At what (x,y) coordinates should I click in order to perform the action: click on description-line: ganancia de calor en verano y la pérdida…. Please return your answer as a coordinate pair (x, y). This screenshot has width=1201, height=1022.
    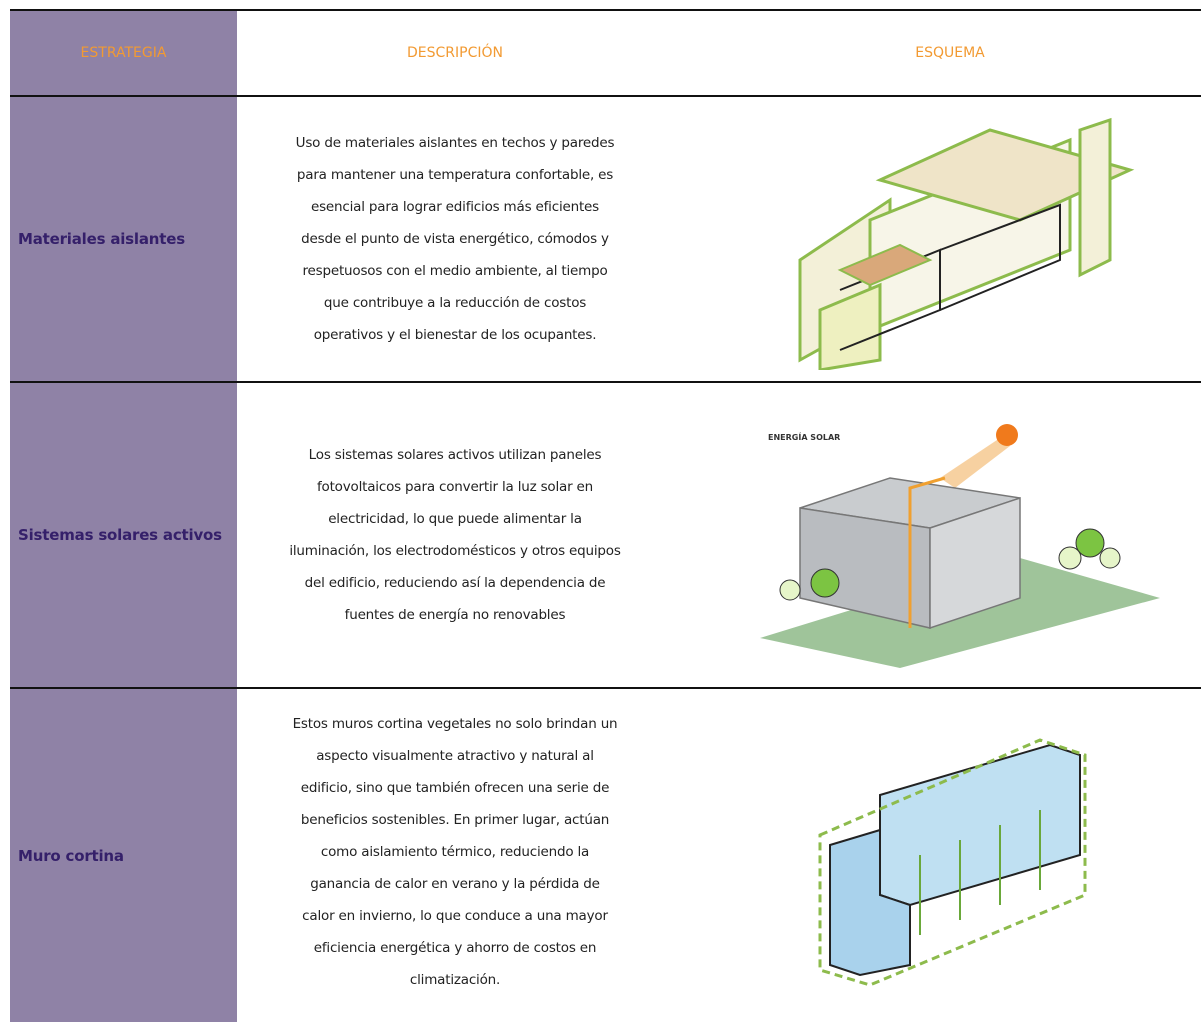
    Looking at the image, I should click on (455, 884).